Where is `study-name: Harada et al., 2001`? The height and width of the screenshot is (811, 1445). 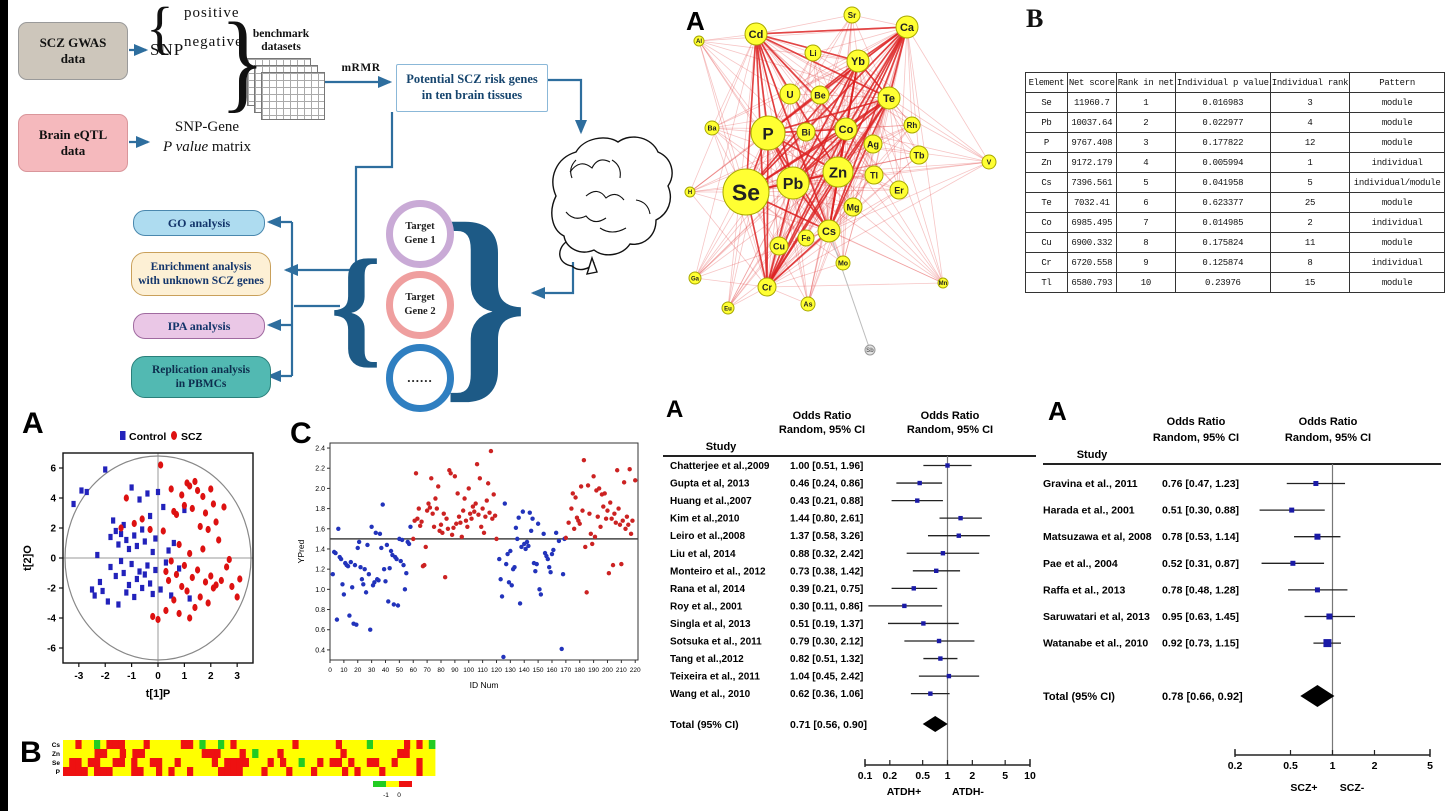
study-name: Harada et al., 2001 is located at coordinates (1089, 511).